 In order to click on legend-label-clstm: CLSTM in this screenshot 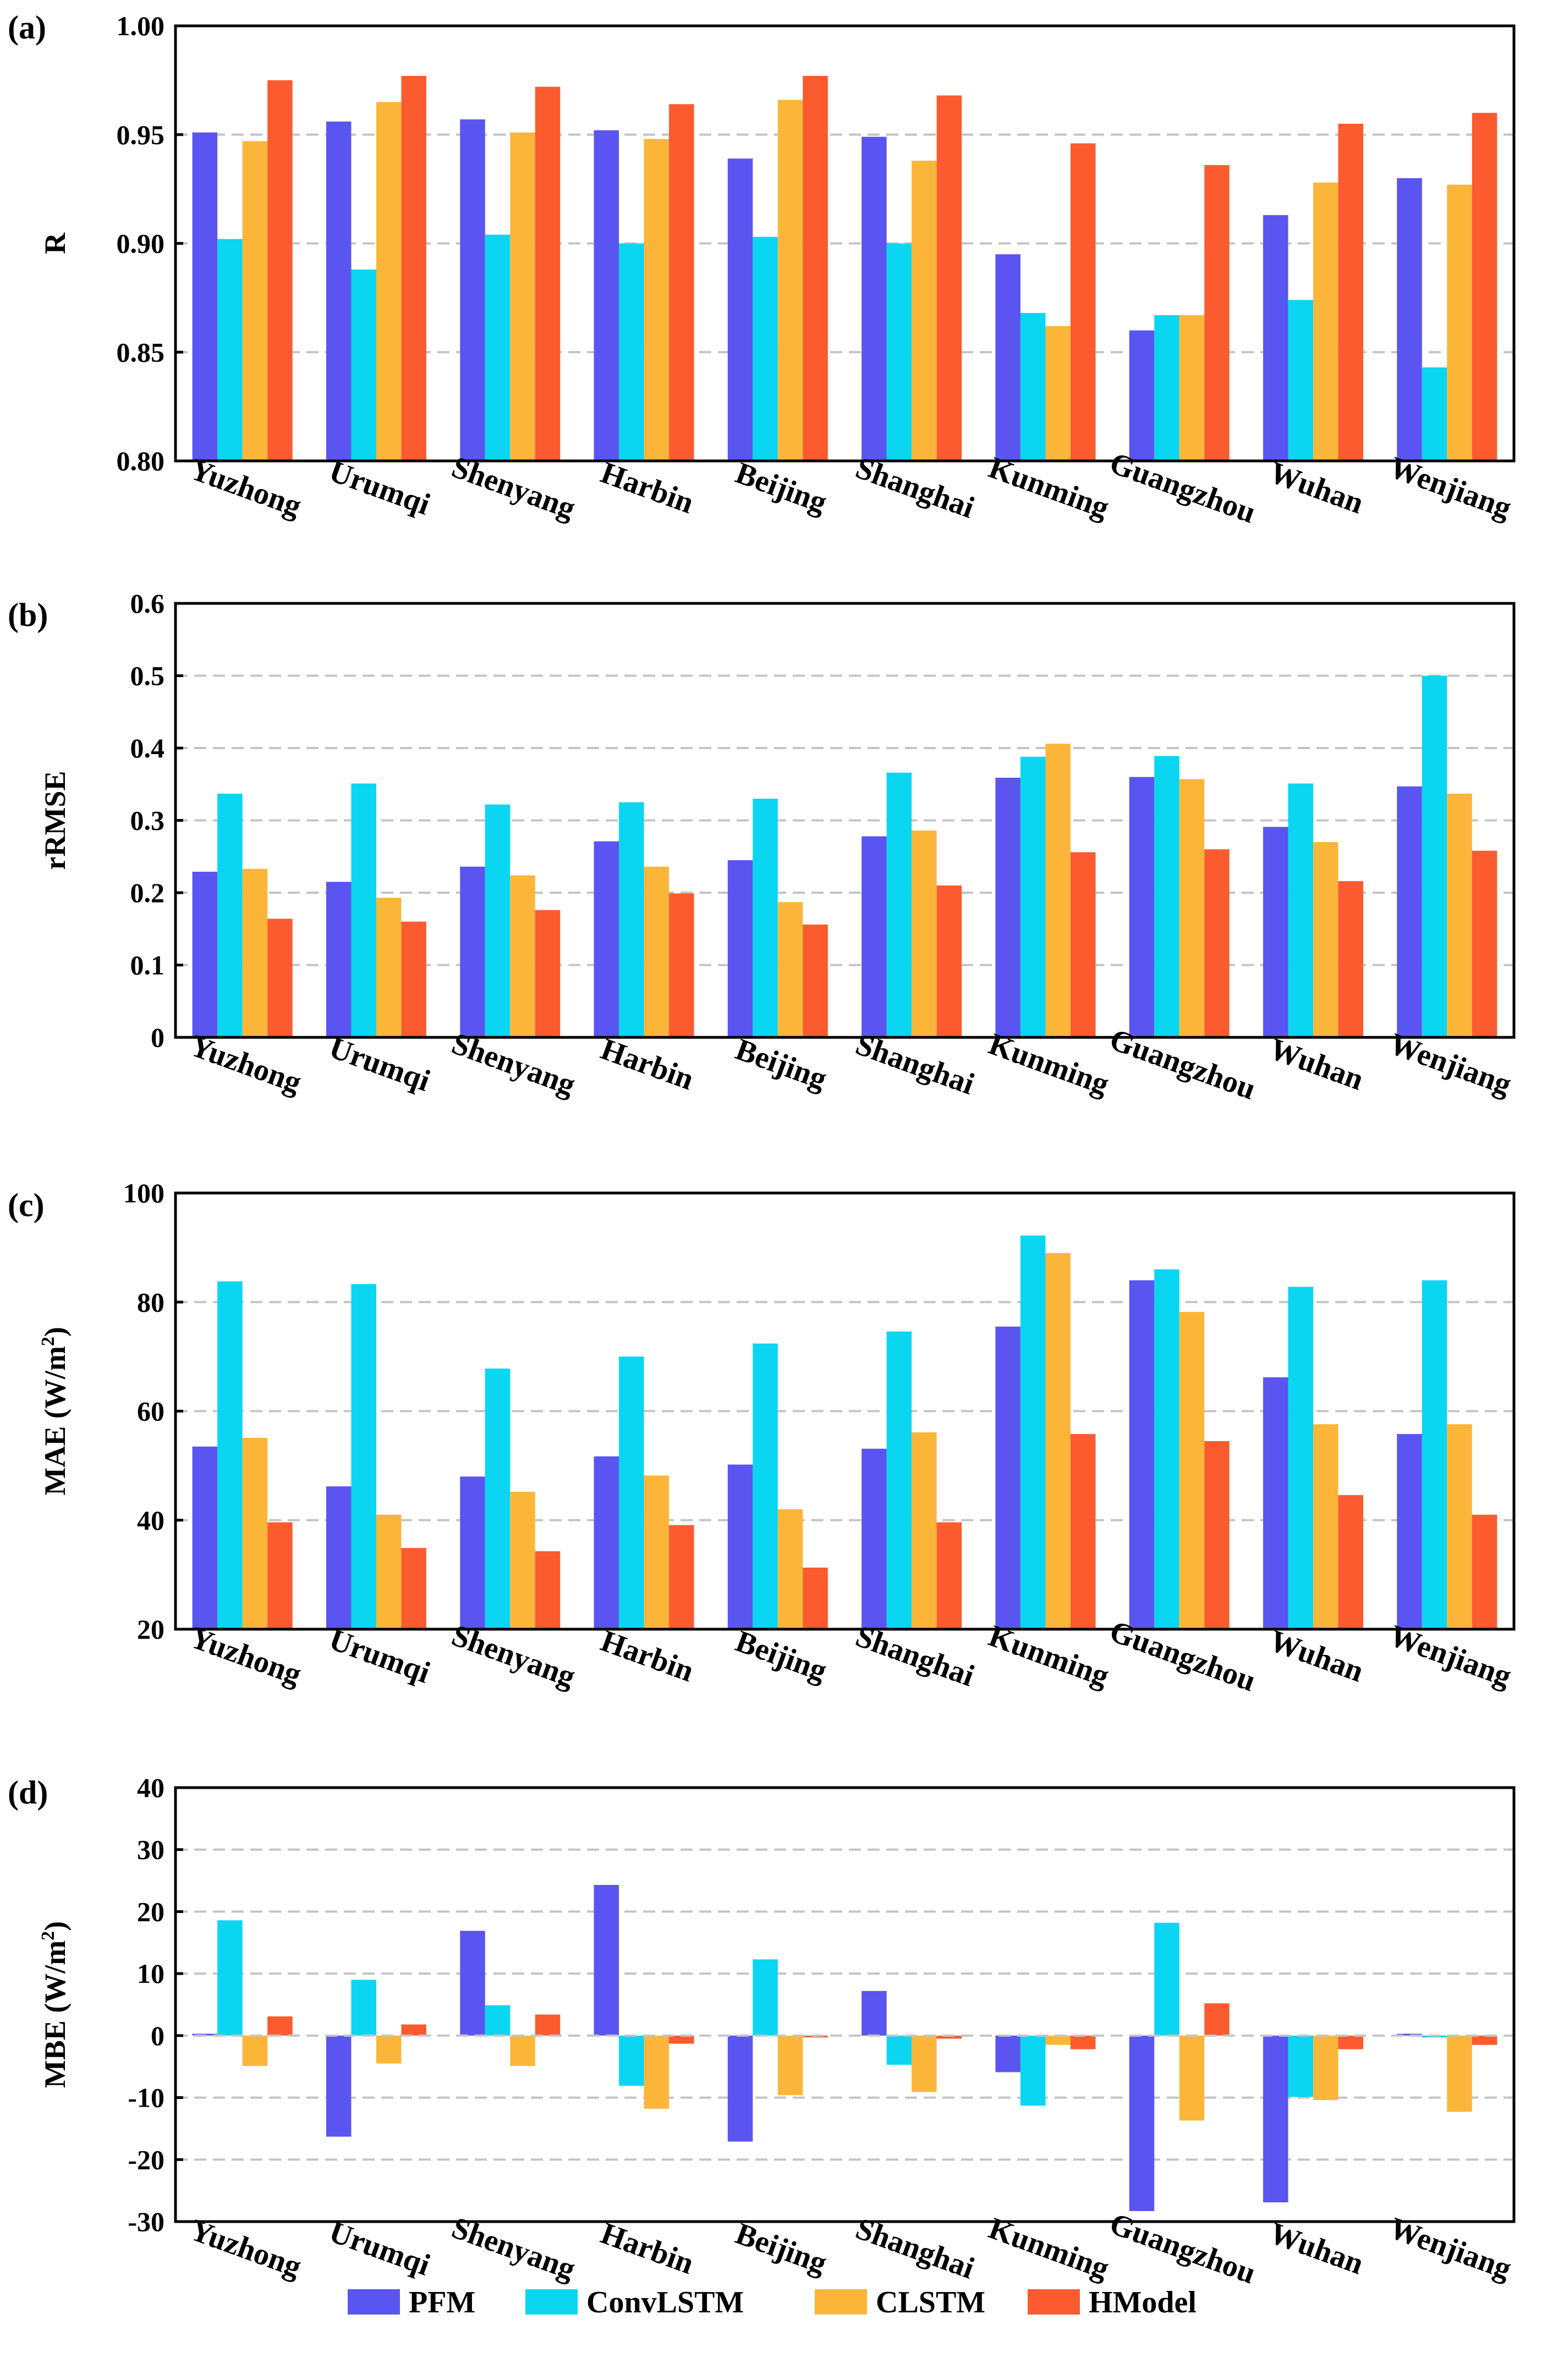, I will do `click(930, 2302)`.